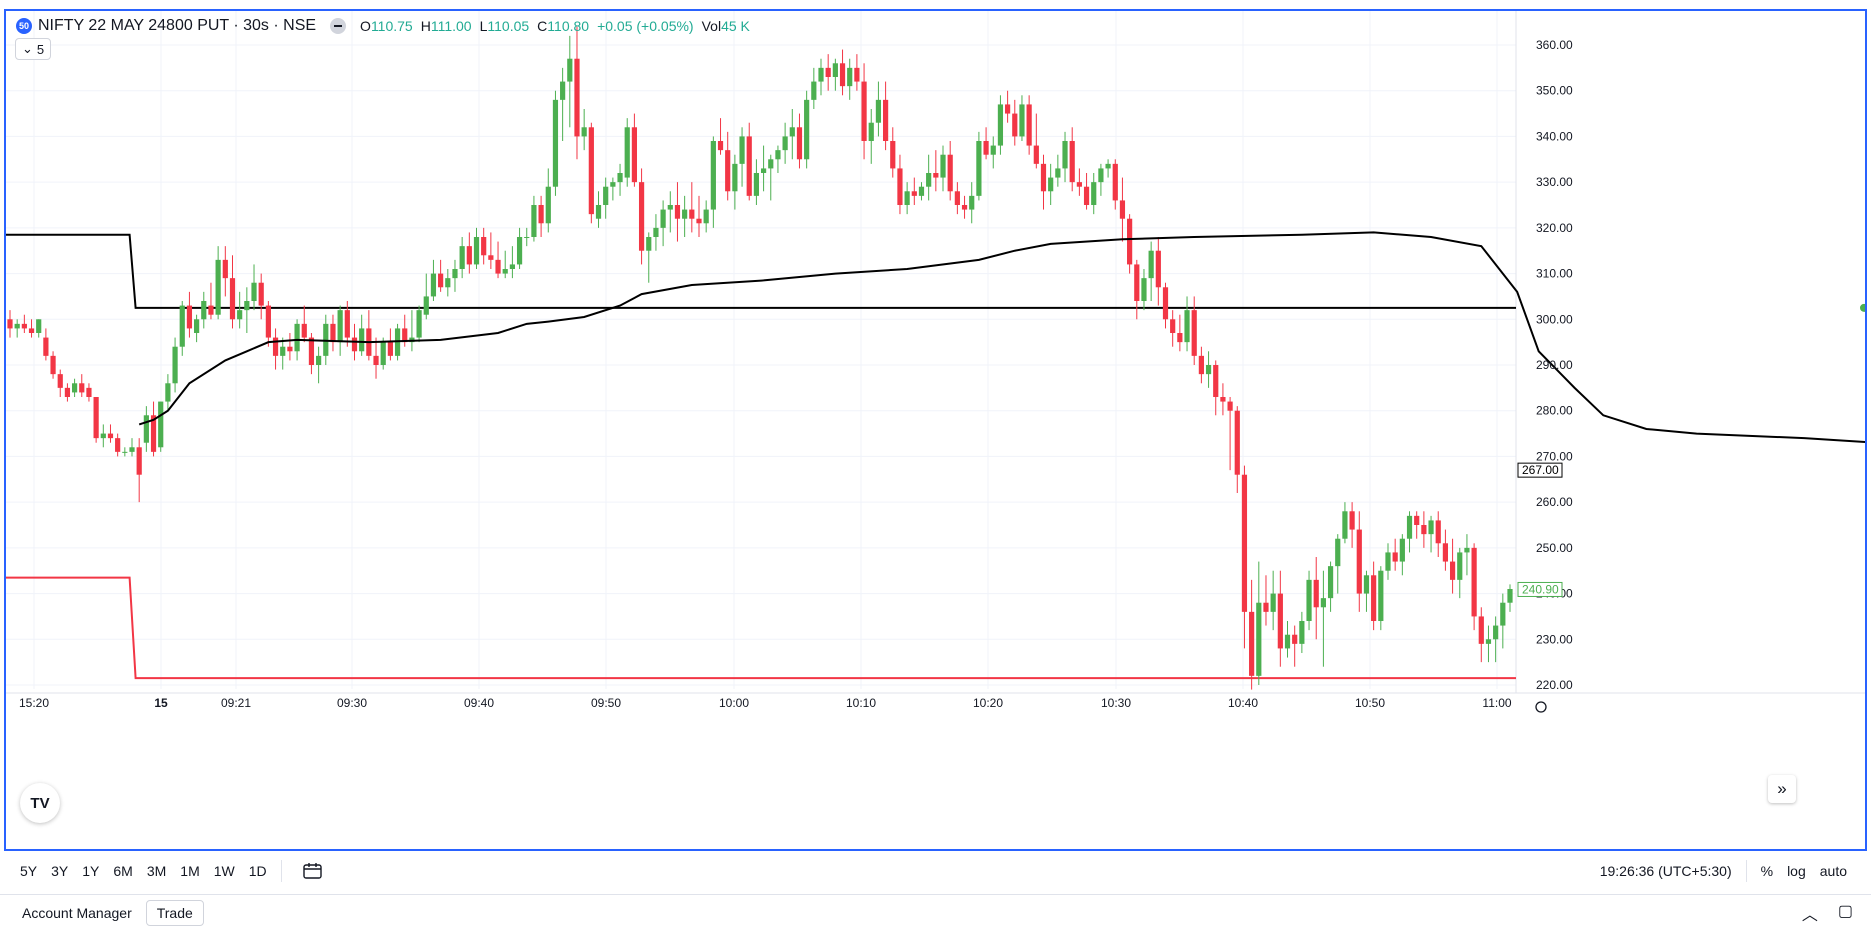 The width and height of the screenshot is (1871, 930). What do you see at coordinates (224, 871) in the screenshot?
I see `range-button-1w: 1W` at bounding box center [224, 871].